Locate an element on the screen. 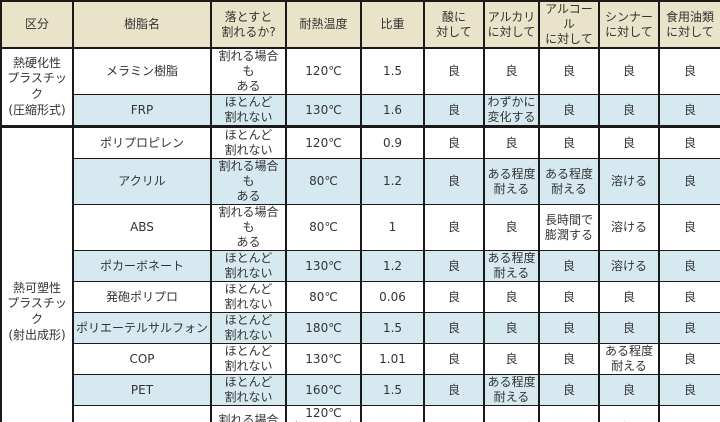 The height and width of the screenshot is (422, 720). column-header-thinner: シンナー に対して is located at coordinates (629, 24).